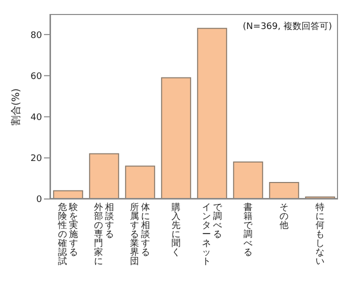  I want to click on y-tick-label: 40, so click(36, 117).